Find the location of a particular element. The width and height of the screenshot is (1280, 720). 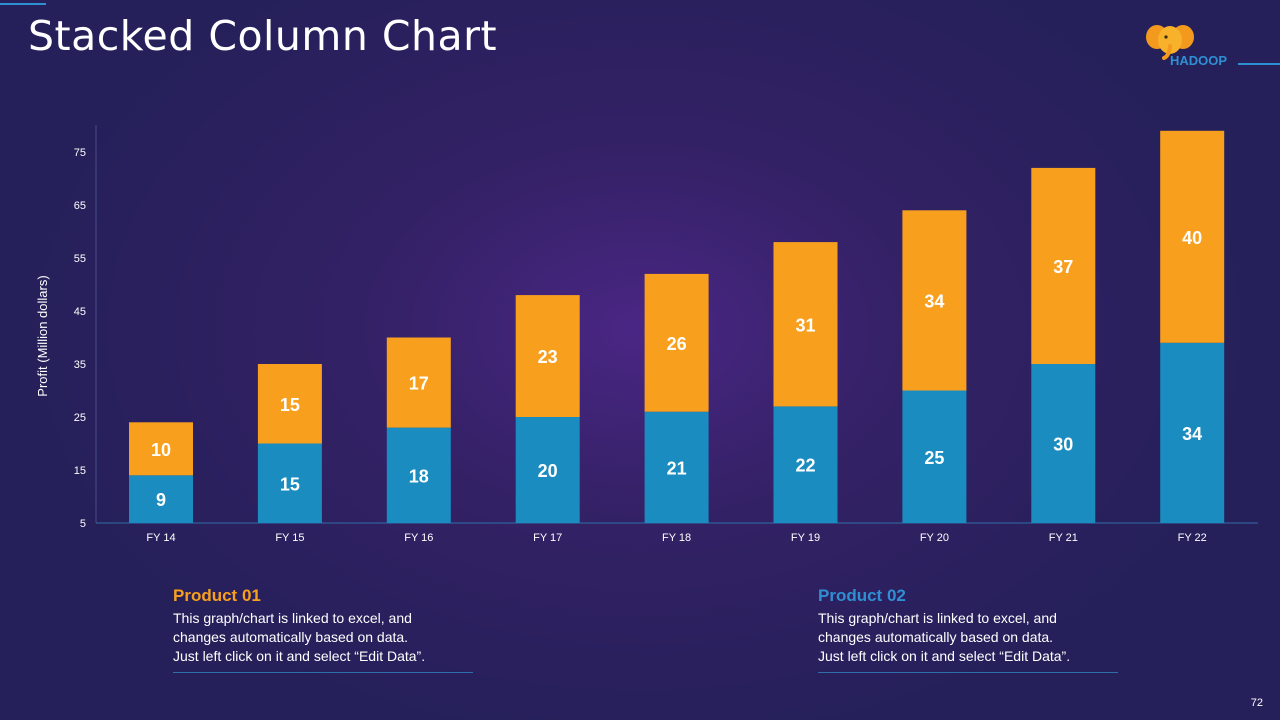

data-label-product01: 15 is located at coordinates (290, 405).